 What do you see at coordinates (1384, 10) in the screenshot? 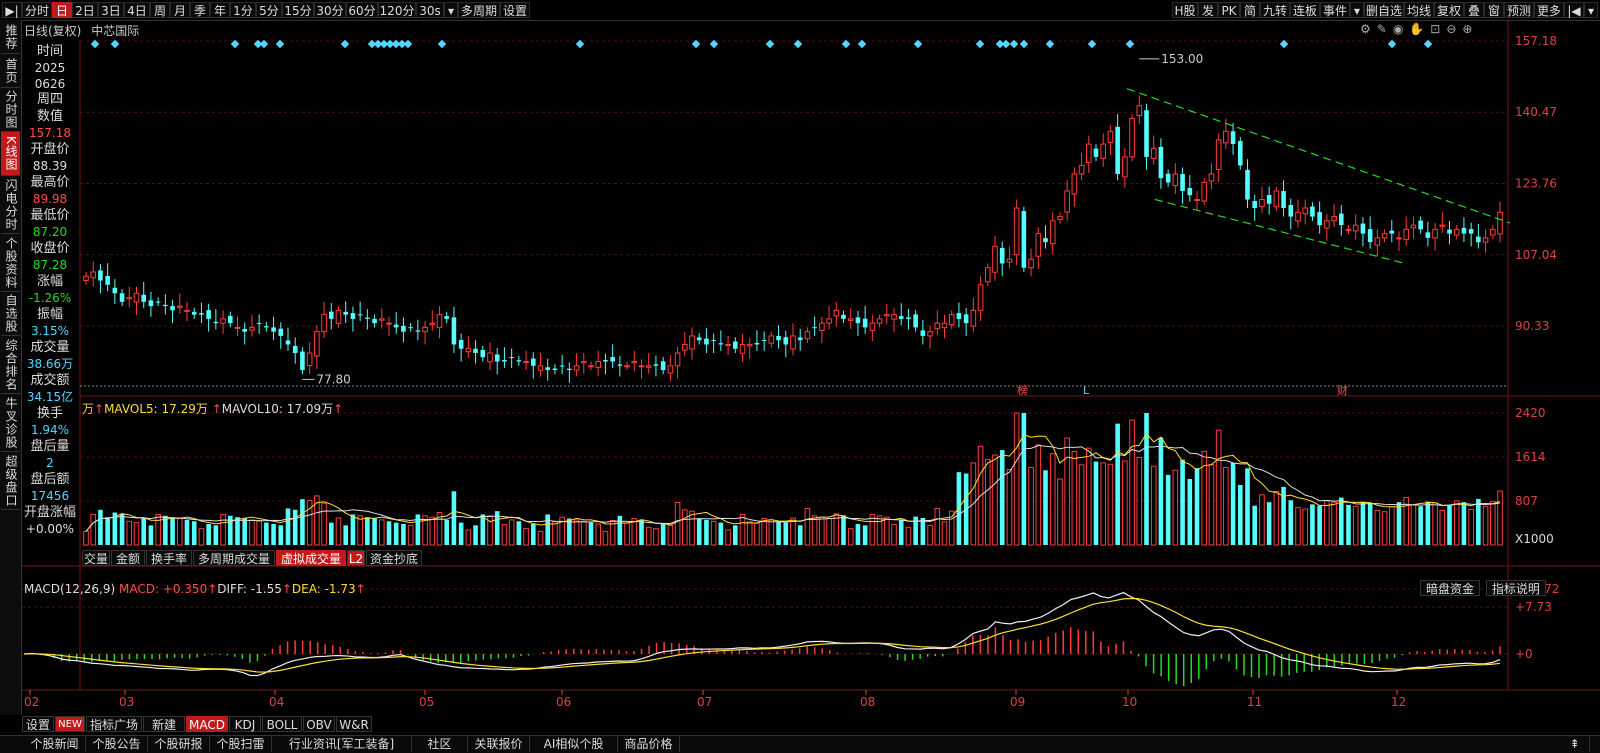
I see `toolbar-right-8: 删自选` at bounding box center [1384, 10].